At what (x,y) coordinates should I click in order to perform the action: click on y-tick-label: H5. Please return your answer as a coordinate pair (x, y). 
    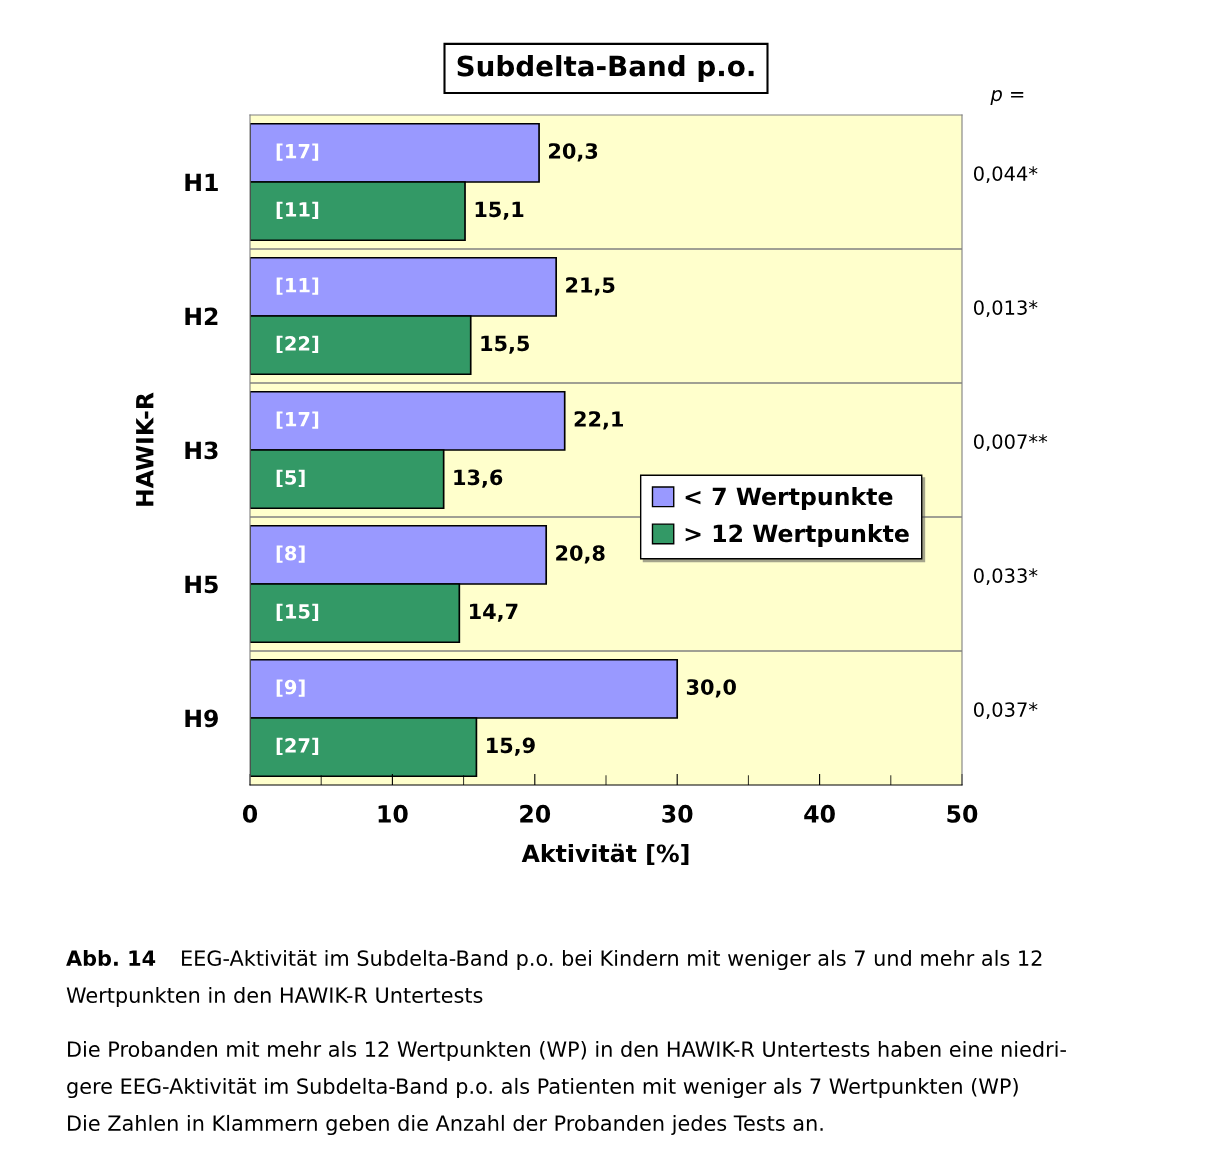
    Looking at the image, I should click on (201, 584).